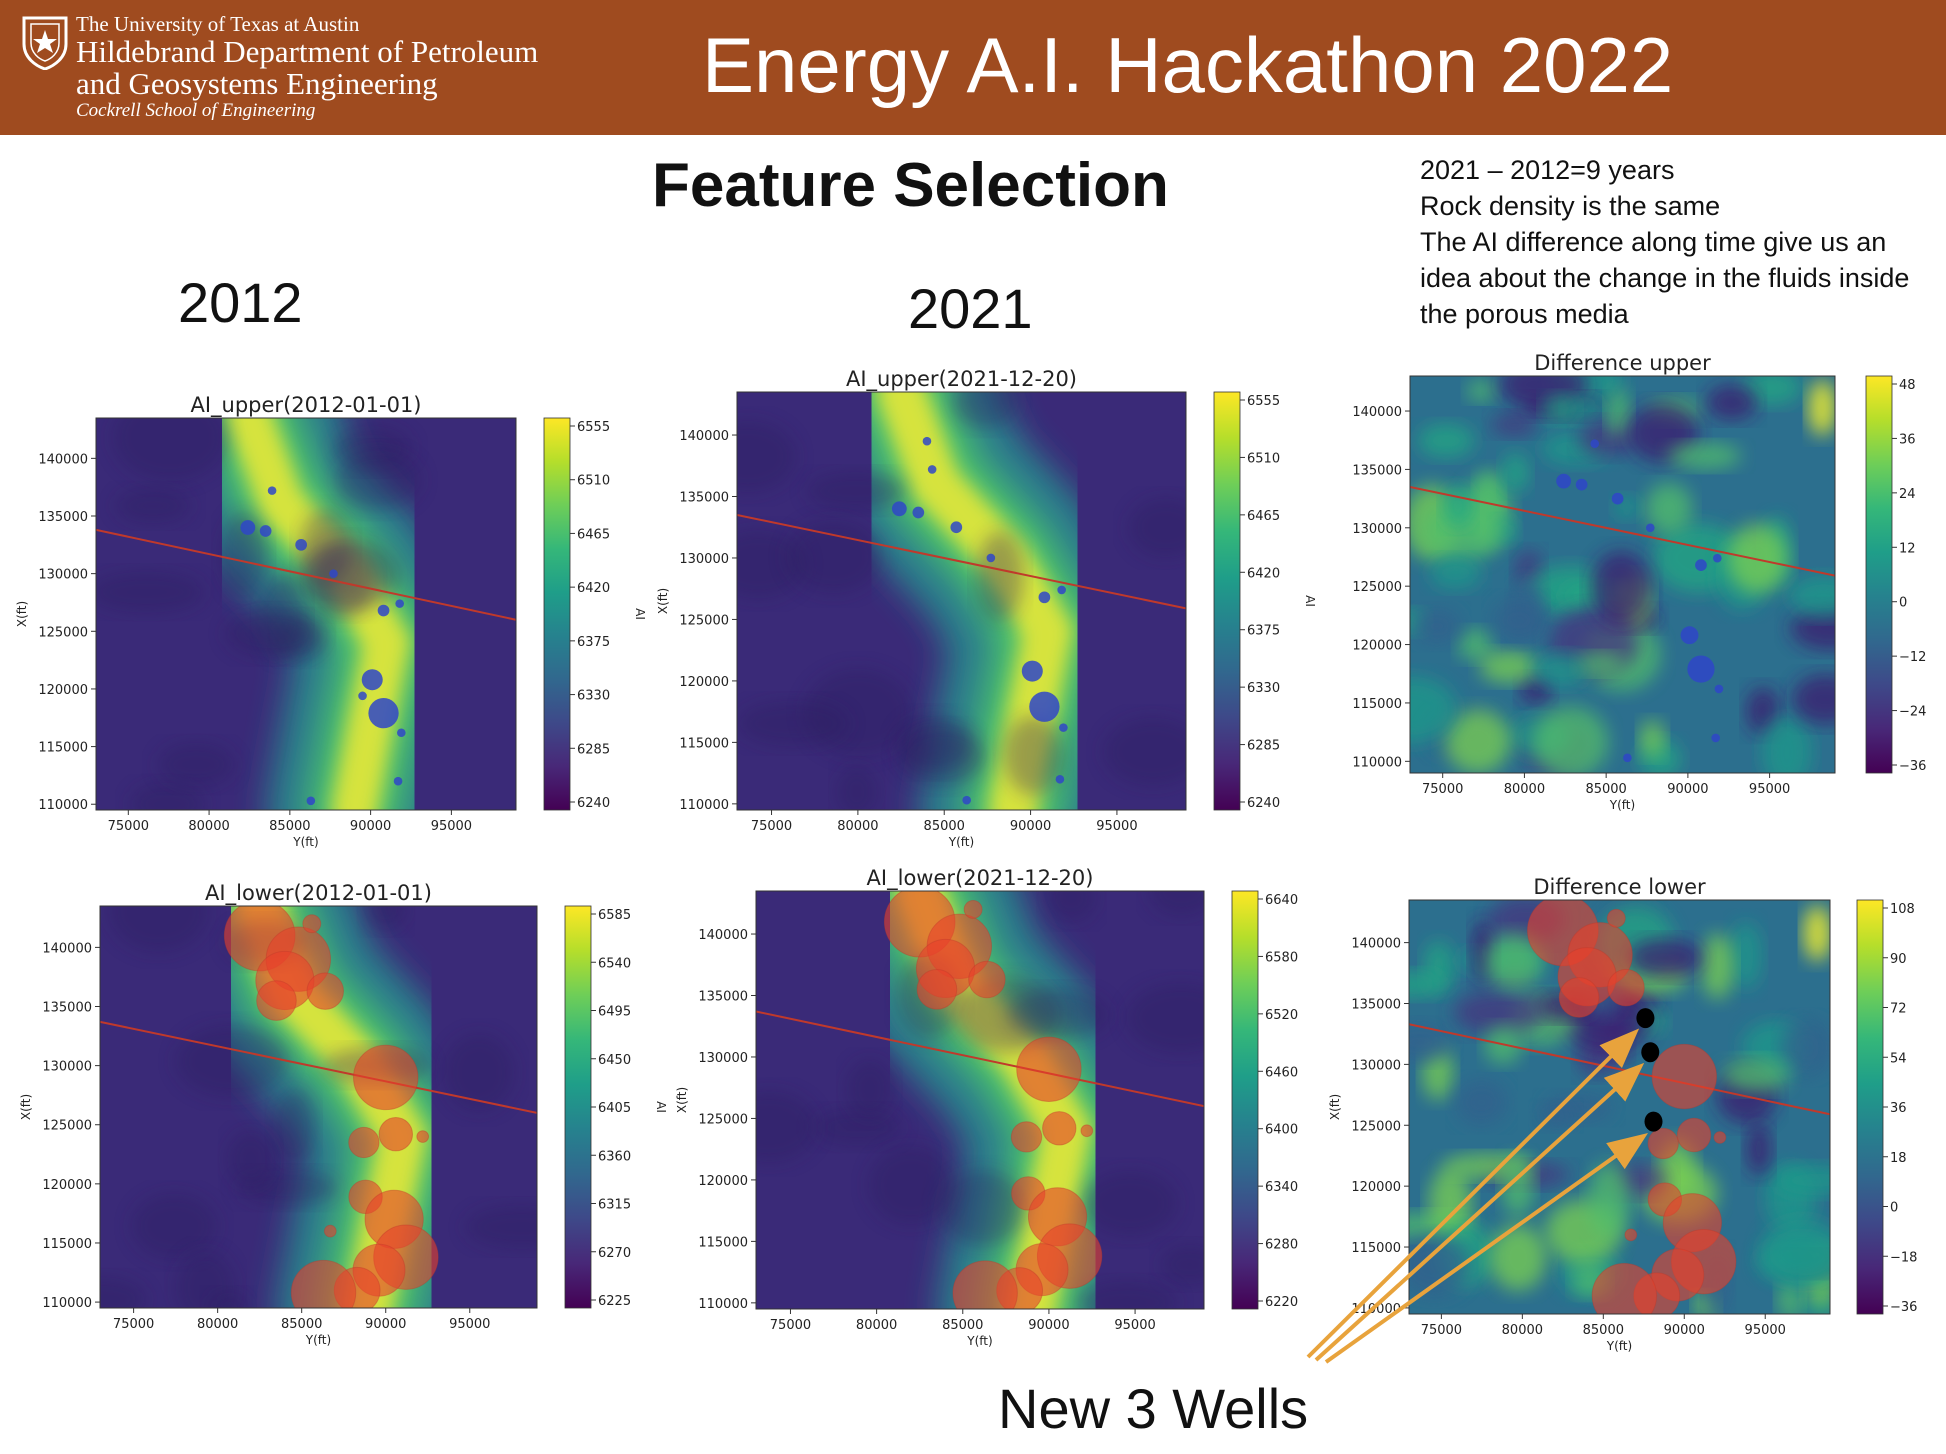 The image size is (1946, 1454). What do you see at coordinates (1335, 1107) in the screenshot?
I see `y-axis-label: X(ft)` at bounding box center [1335, 1107].